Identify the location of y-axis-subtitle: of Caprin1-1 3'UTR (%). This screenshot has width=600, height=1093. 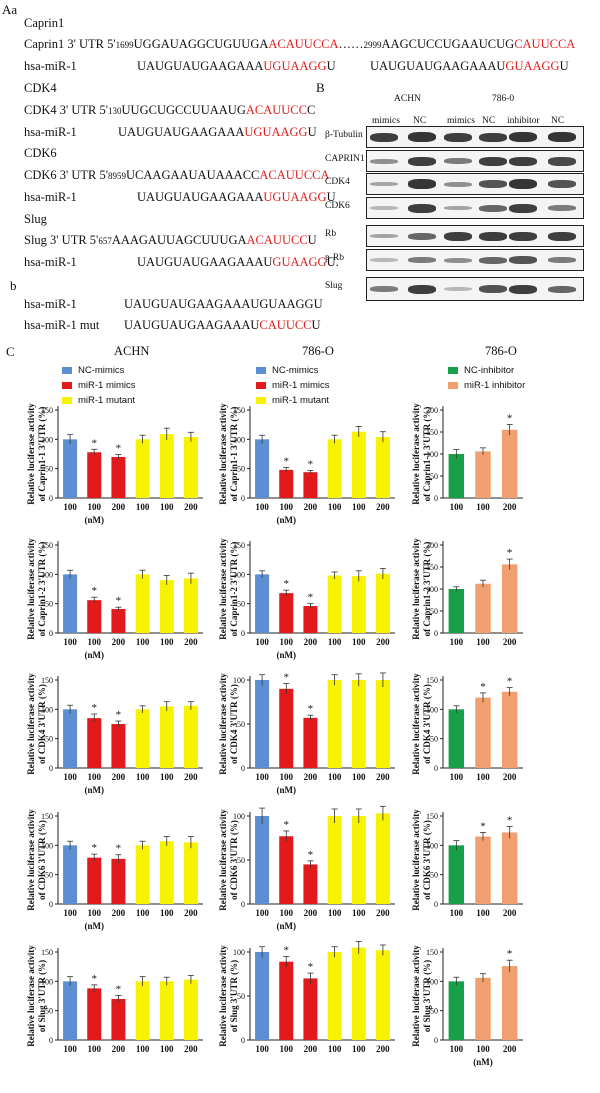
(234, 454).